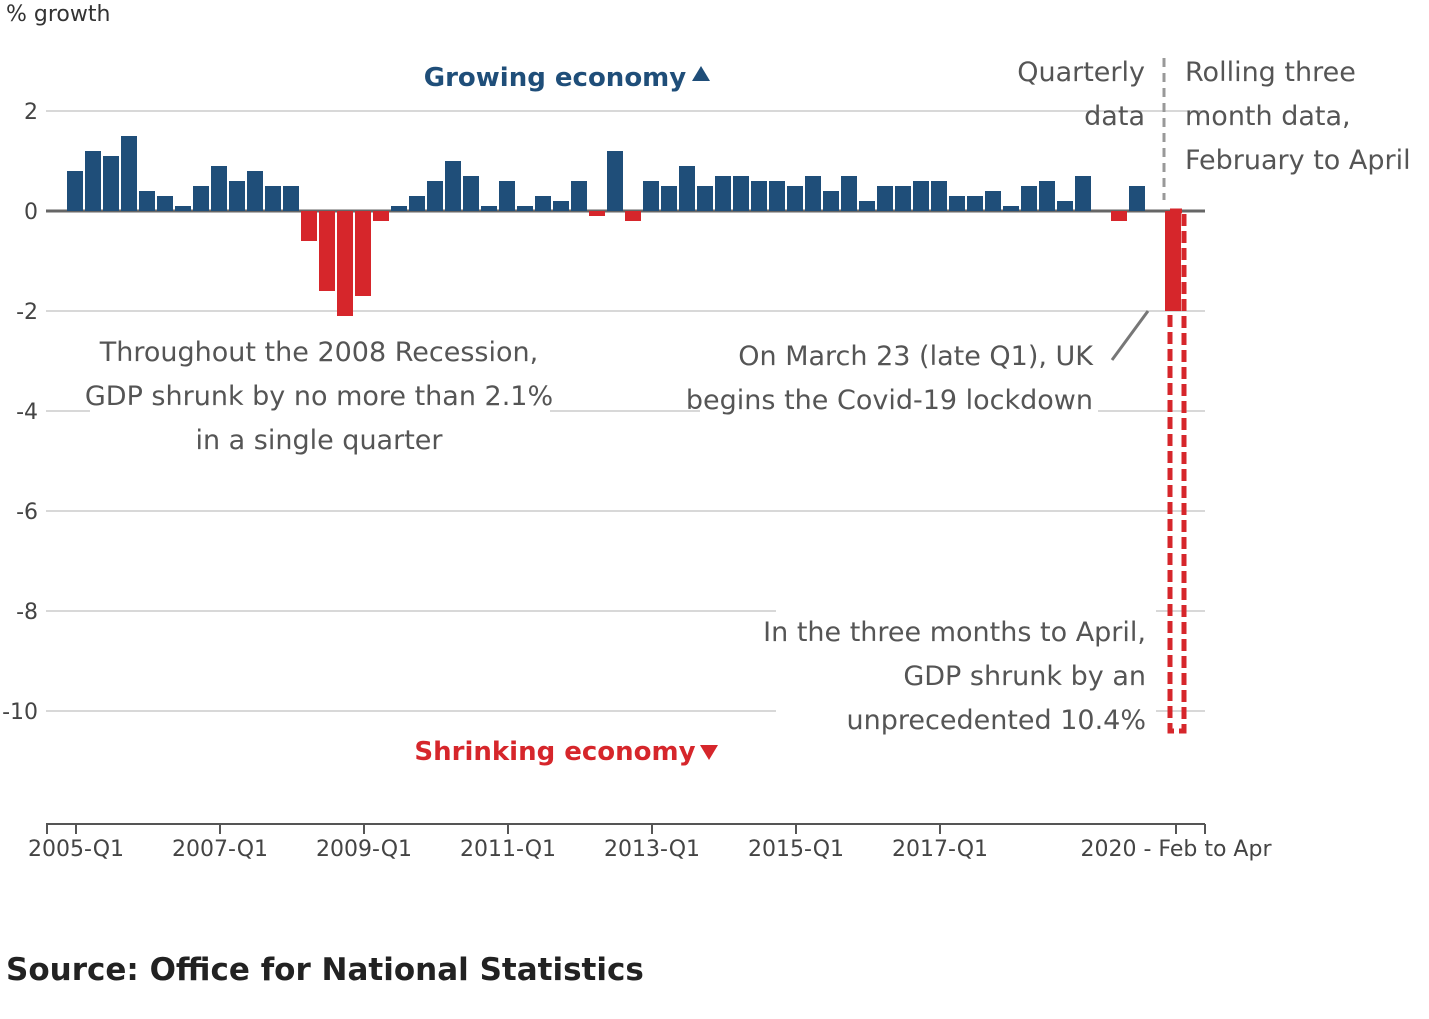 This screenshot has height=1019, width=1429. What do you see at coordinates (954, 632) in the screenshot?
I see `april-note: In the three months to April,` at bounding box center [954, 632].